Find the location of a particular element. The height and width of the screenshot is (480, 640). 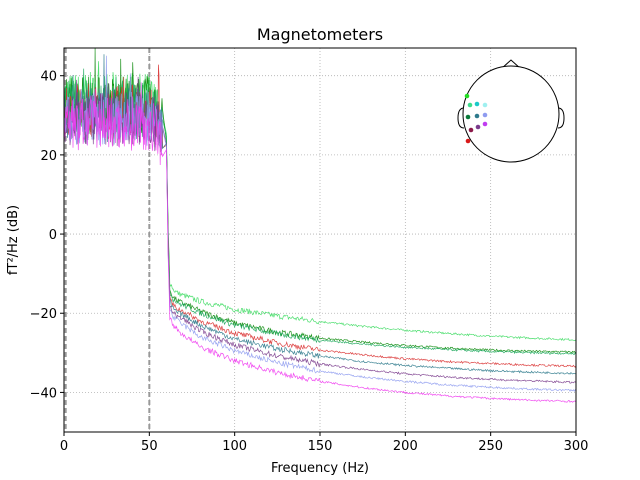

y-tick-label: 20 is located at coordinates (48, 156).